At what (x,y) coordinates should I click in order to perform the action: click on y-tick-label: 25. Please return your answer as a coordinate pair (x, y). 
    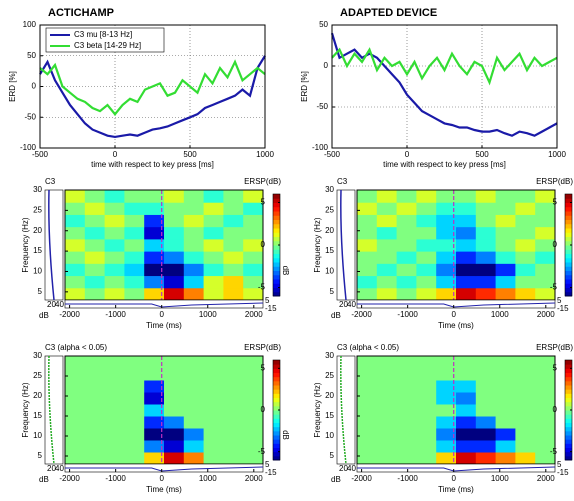
    Looking at the image, I should click on (37, 375).